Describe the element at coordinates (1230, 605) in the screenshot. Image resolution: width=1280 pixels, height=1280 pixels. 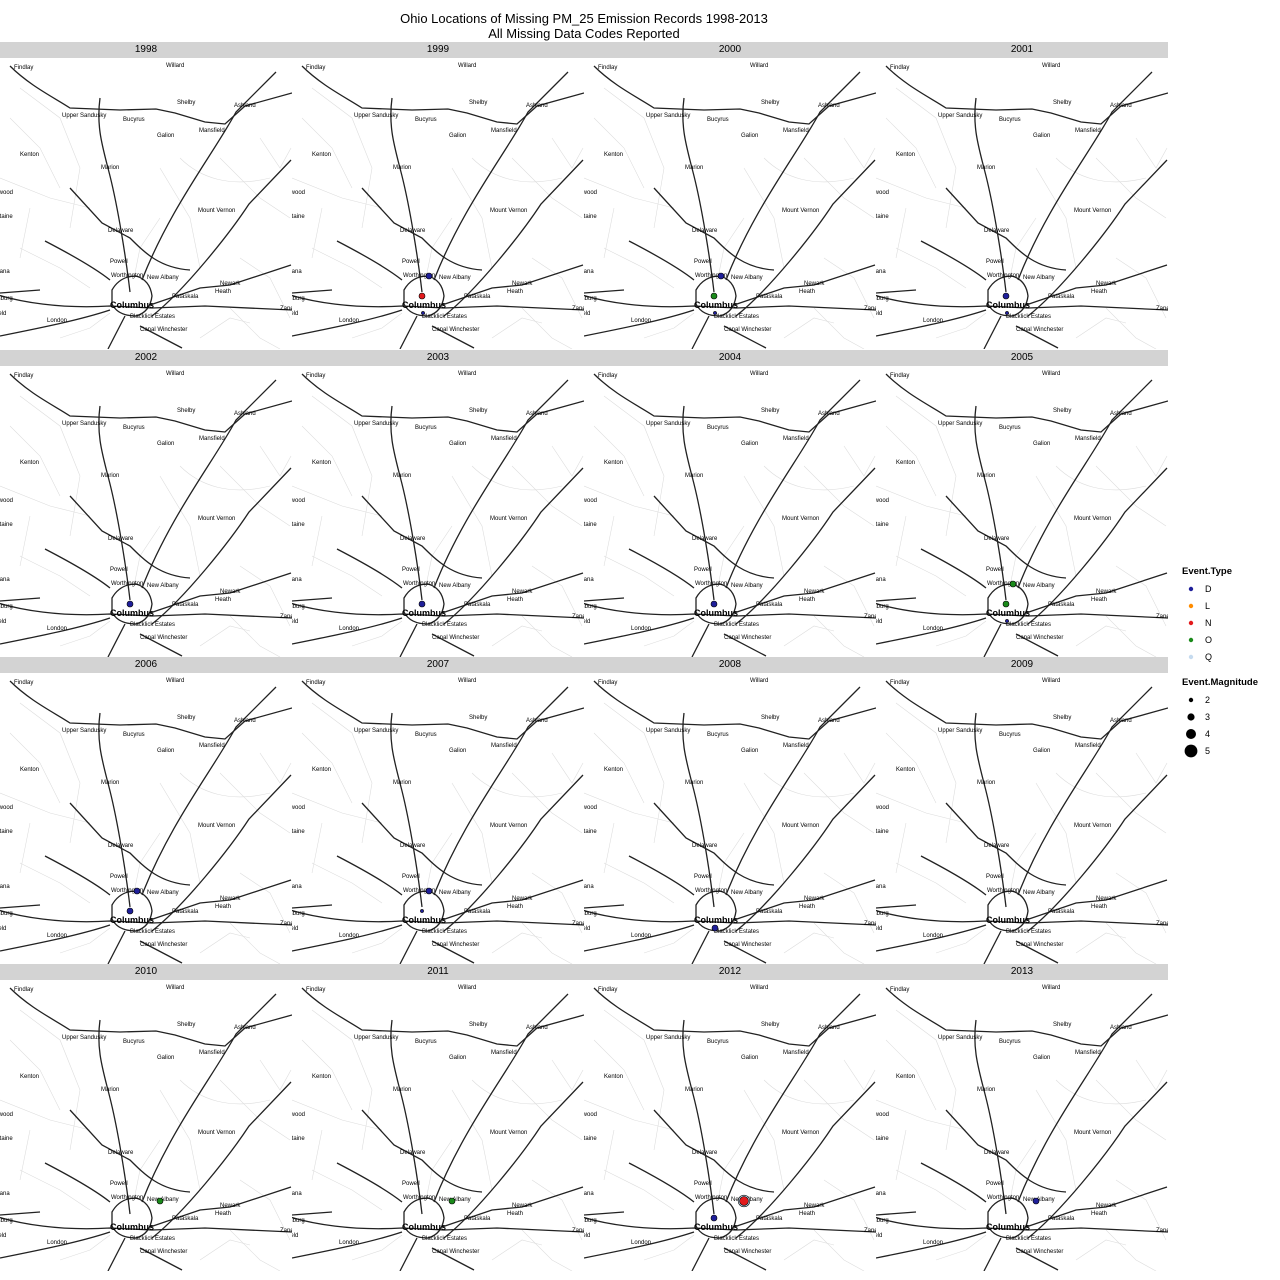
I see `legend-type-item: L` at that location.